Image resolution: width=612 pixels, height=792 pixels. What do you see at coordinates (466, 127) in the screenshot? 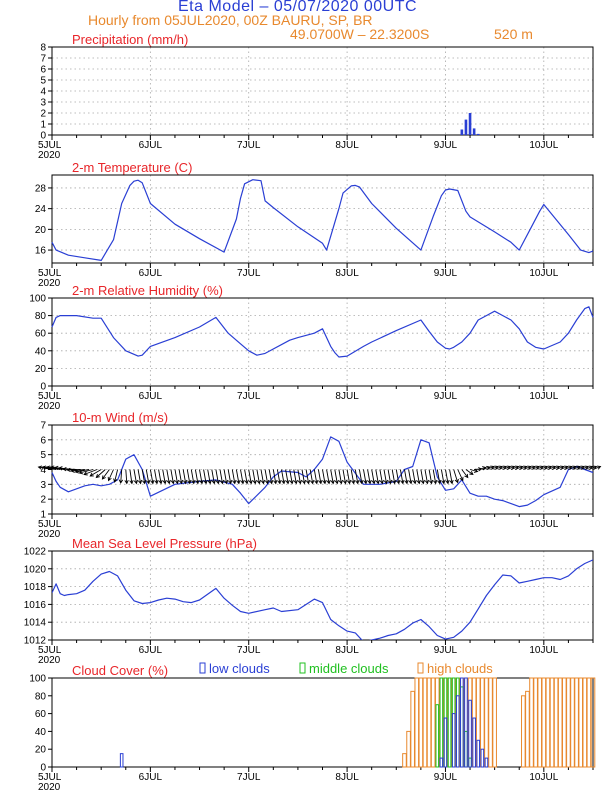
I see `precipitation-bar` at bounding box center [466, 127].